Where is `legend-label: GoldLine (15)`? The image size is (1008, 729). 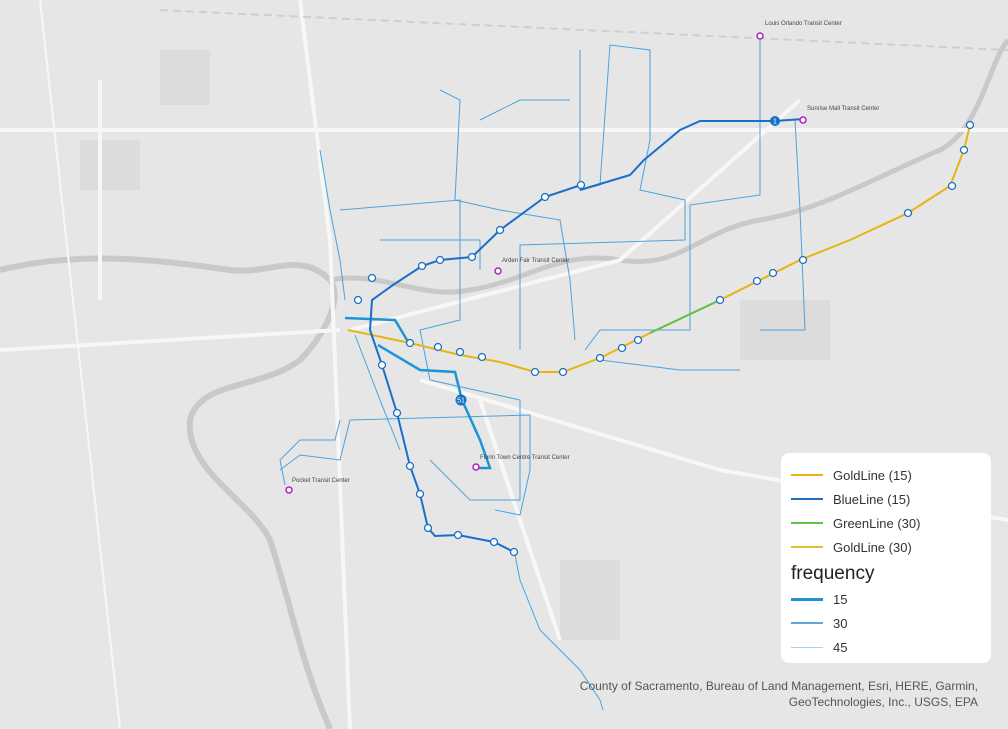
legend-label: GoldLine (15) is located at coordinates (872, 475).